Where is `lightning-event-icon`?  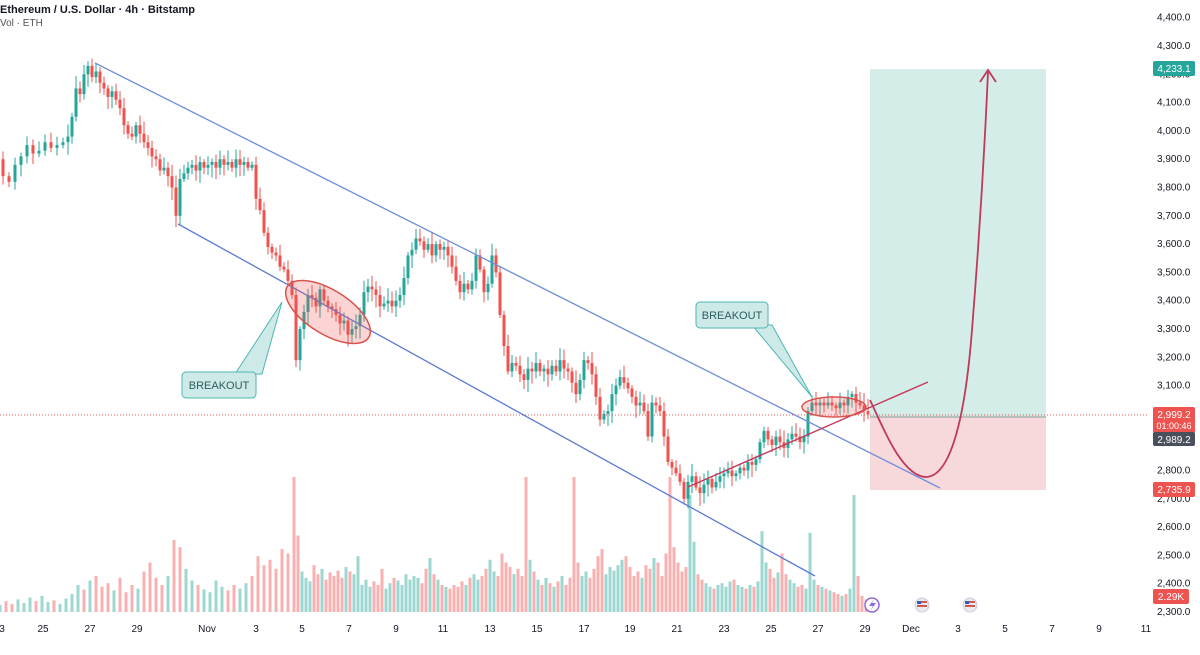 lightning-event-icon is located at coordinates (872, 605).